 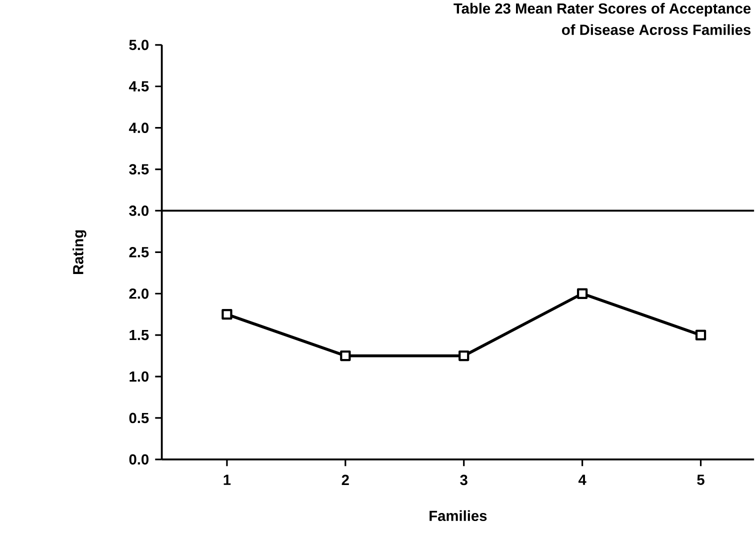 What do you see at coordinates (139, 293) in the screenshot?
I see `y-tick-label: 2.0` at bounding box center [139, 293].